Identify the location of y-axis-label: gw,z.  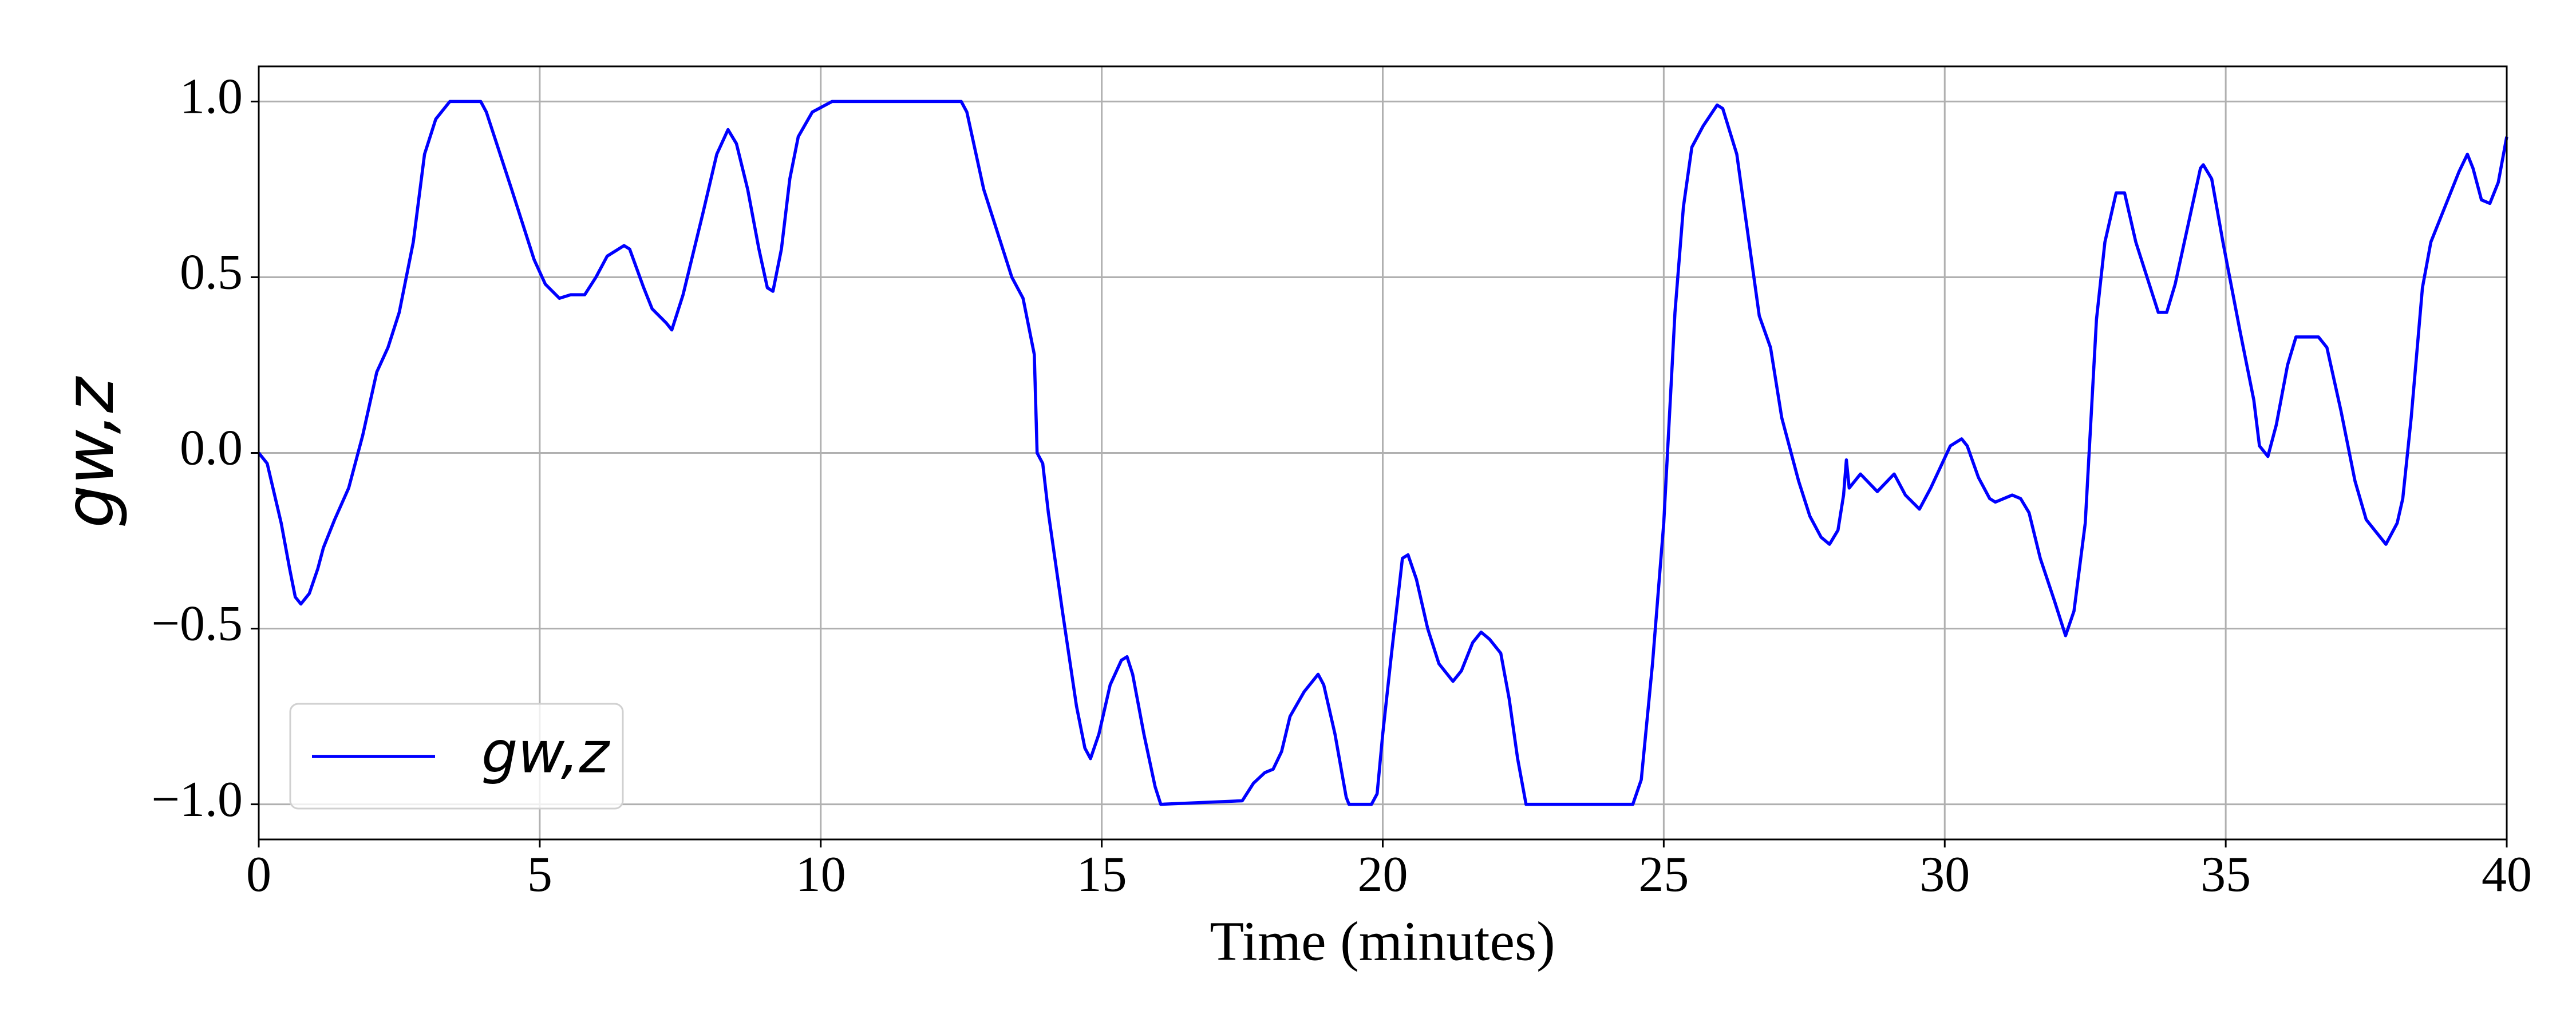
(89, 451).